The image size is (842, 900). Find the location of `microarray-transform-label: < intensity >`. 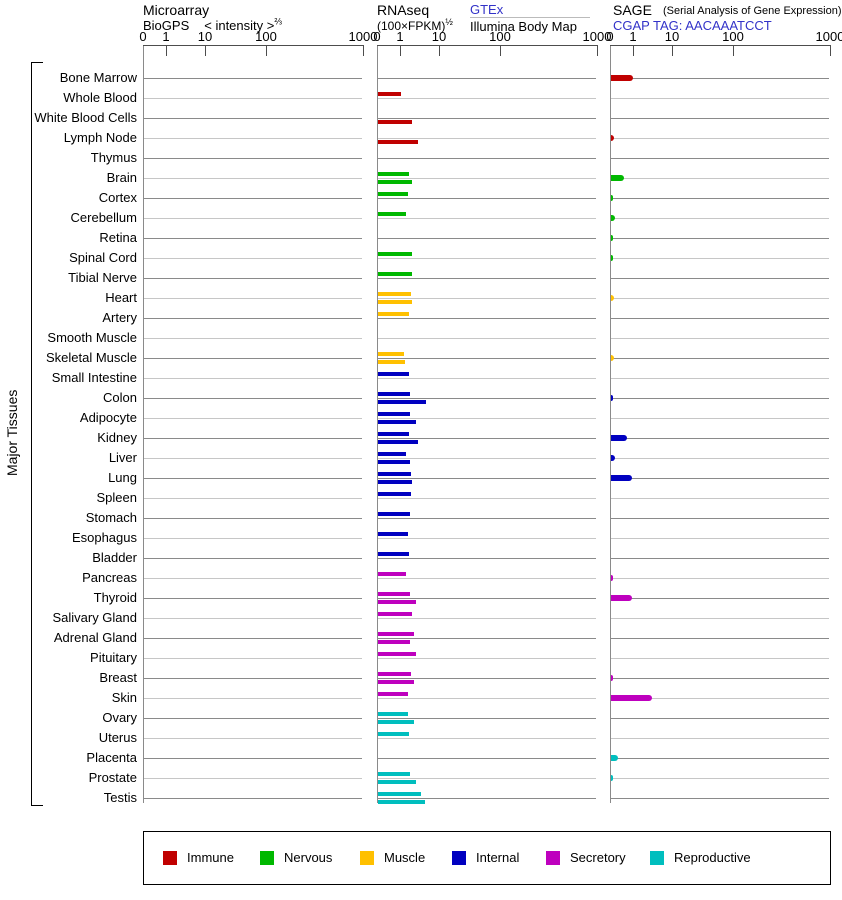

microarray-transform-label: < intensity > is located at coordinates (239, 25).